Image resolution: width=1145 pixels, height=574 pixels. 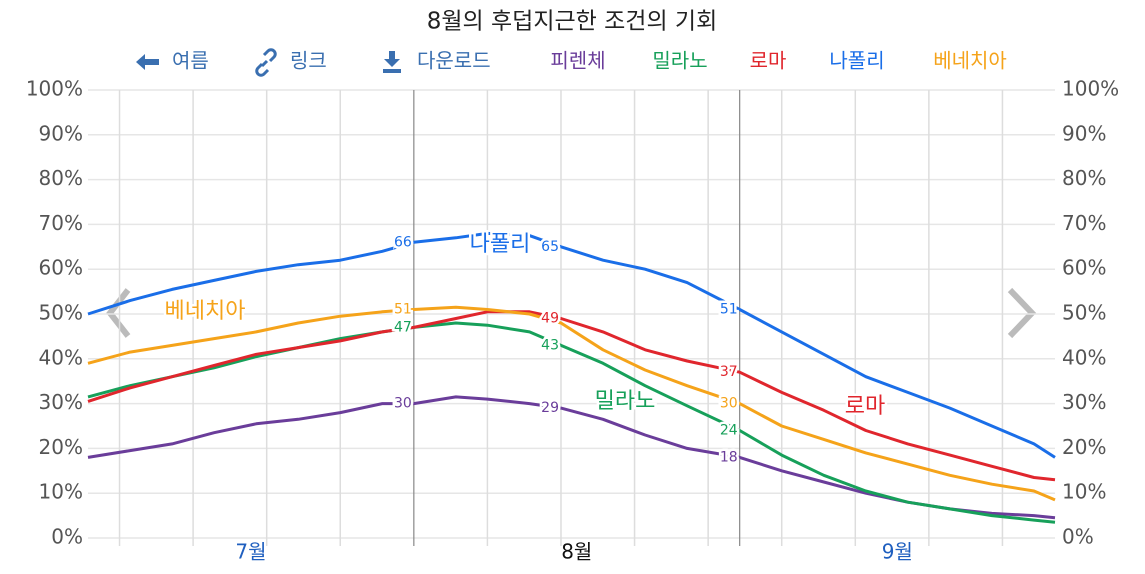 I want to click on y-tick-label: 60%, so click(x=61, y=268).